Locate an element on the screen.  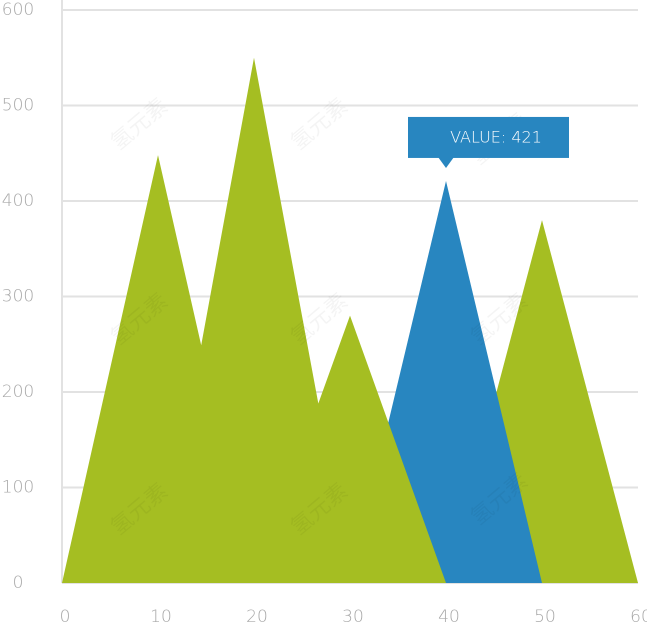
tooltip-pointer is located at coordinates (446, 162).